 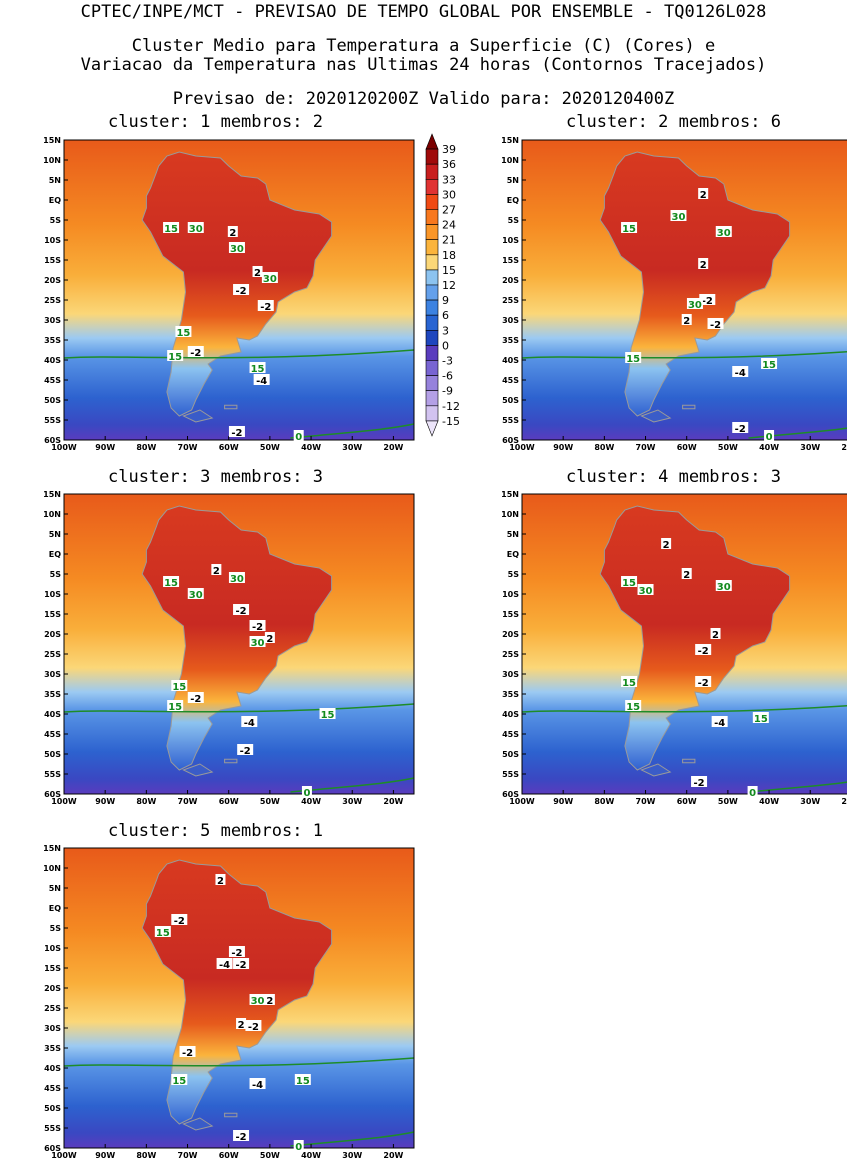 I want to click on lon-tick-label: 50W, so click(x=270, y=1155).